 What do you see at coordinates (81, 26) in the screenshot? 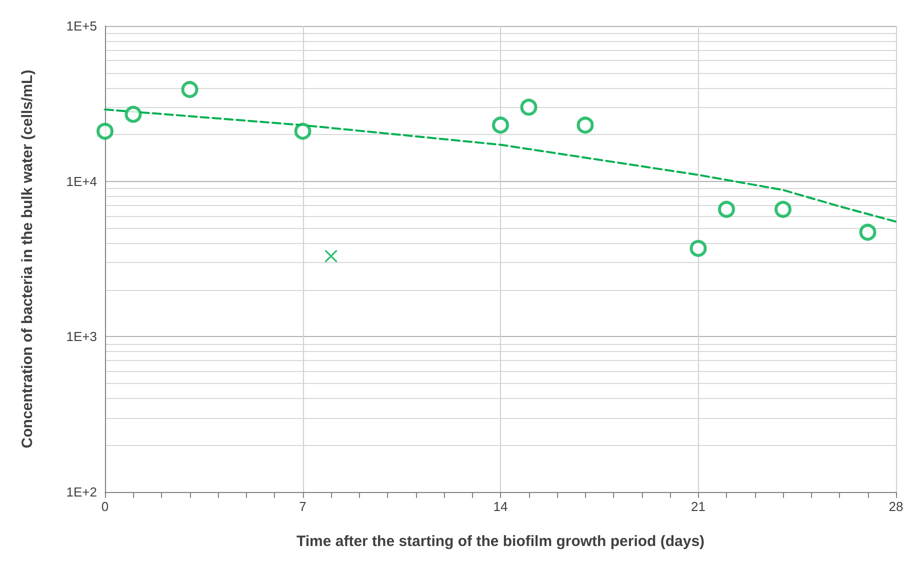
I see `y-tick-label: 1E+5` at bounding box center [81, 26].